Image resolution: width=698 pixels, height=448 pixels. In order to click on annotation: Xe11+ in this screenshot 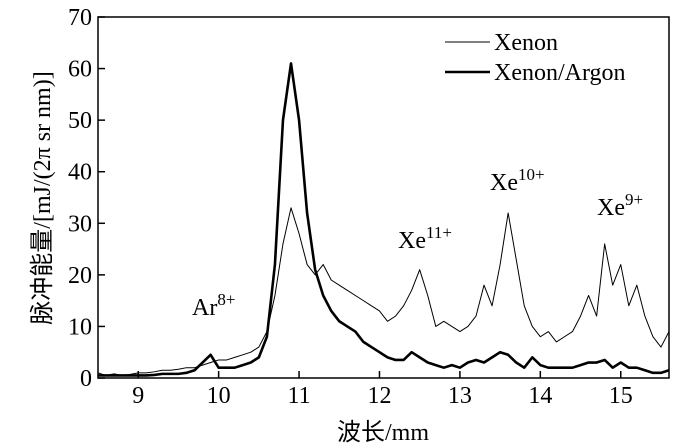, I will do `click(425, 238)`.